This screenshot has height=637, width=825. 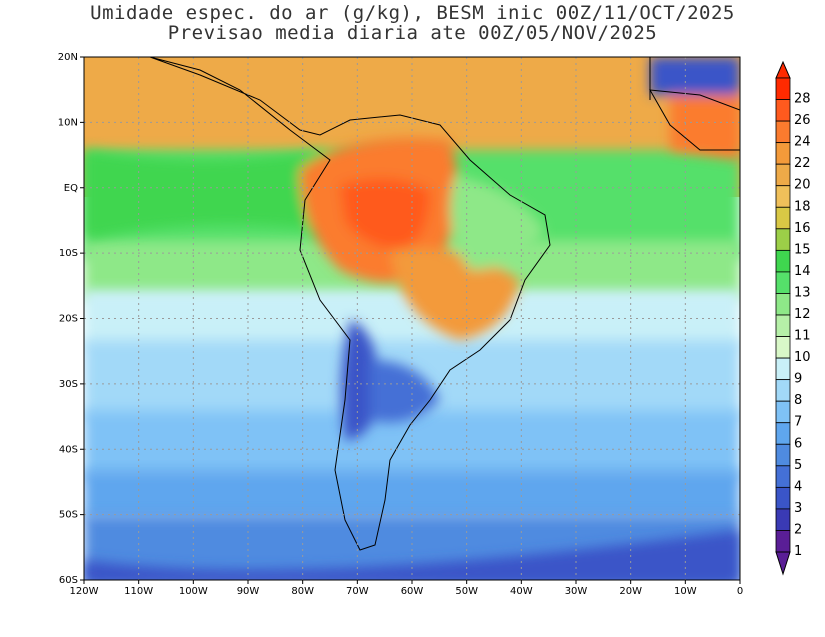 What do you see at coordinates (802, 357) in the screenshot?
I see `colorbar-label: 10` at bounding box center [802, 357].